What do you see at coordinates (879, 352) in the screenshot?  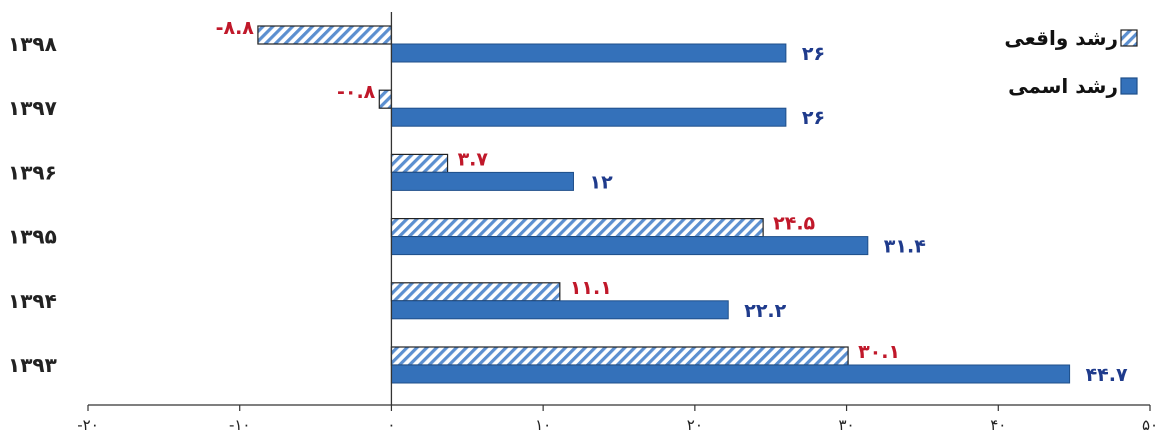 I see `data-label-real: ۳۰.۱` at bounding box center [879, 352].